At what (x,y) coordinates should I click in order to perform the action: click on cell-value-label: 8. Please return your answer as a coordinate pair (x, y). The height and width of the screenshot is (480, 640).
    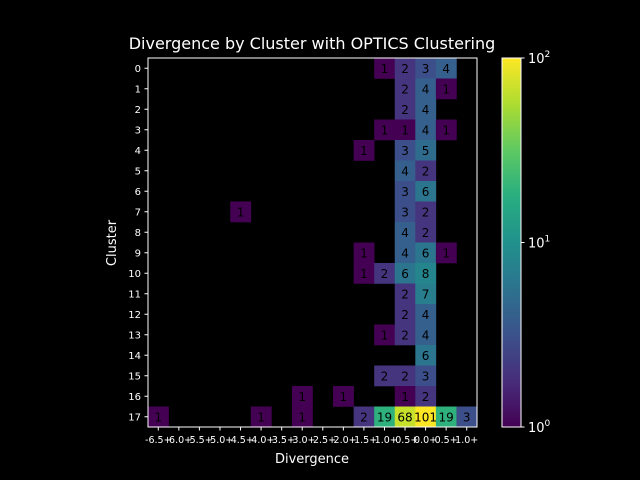
    Looking at the image, I should click on (426, 274).